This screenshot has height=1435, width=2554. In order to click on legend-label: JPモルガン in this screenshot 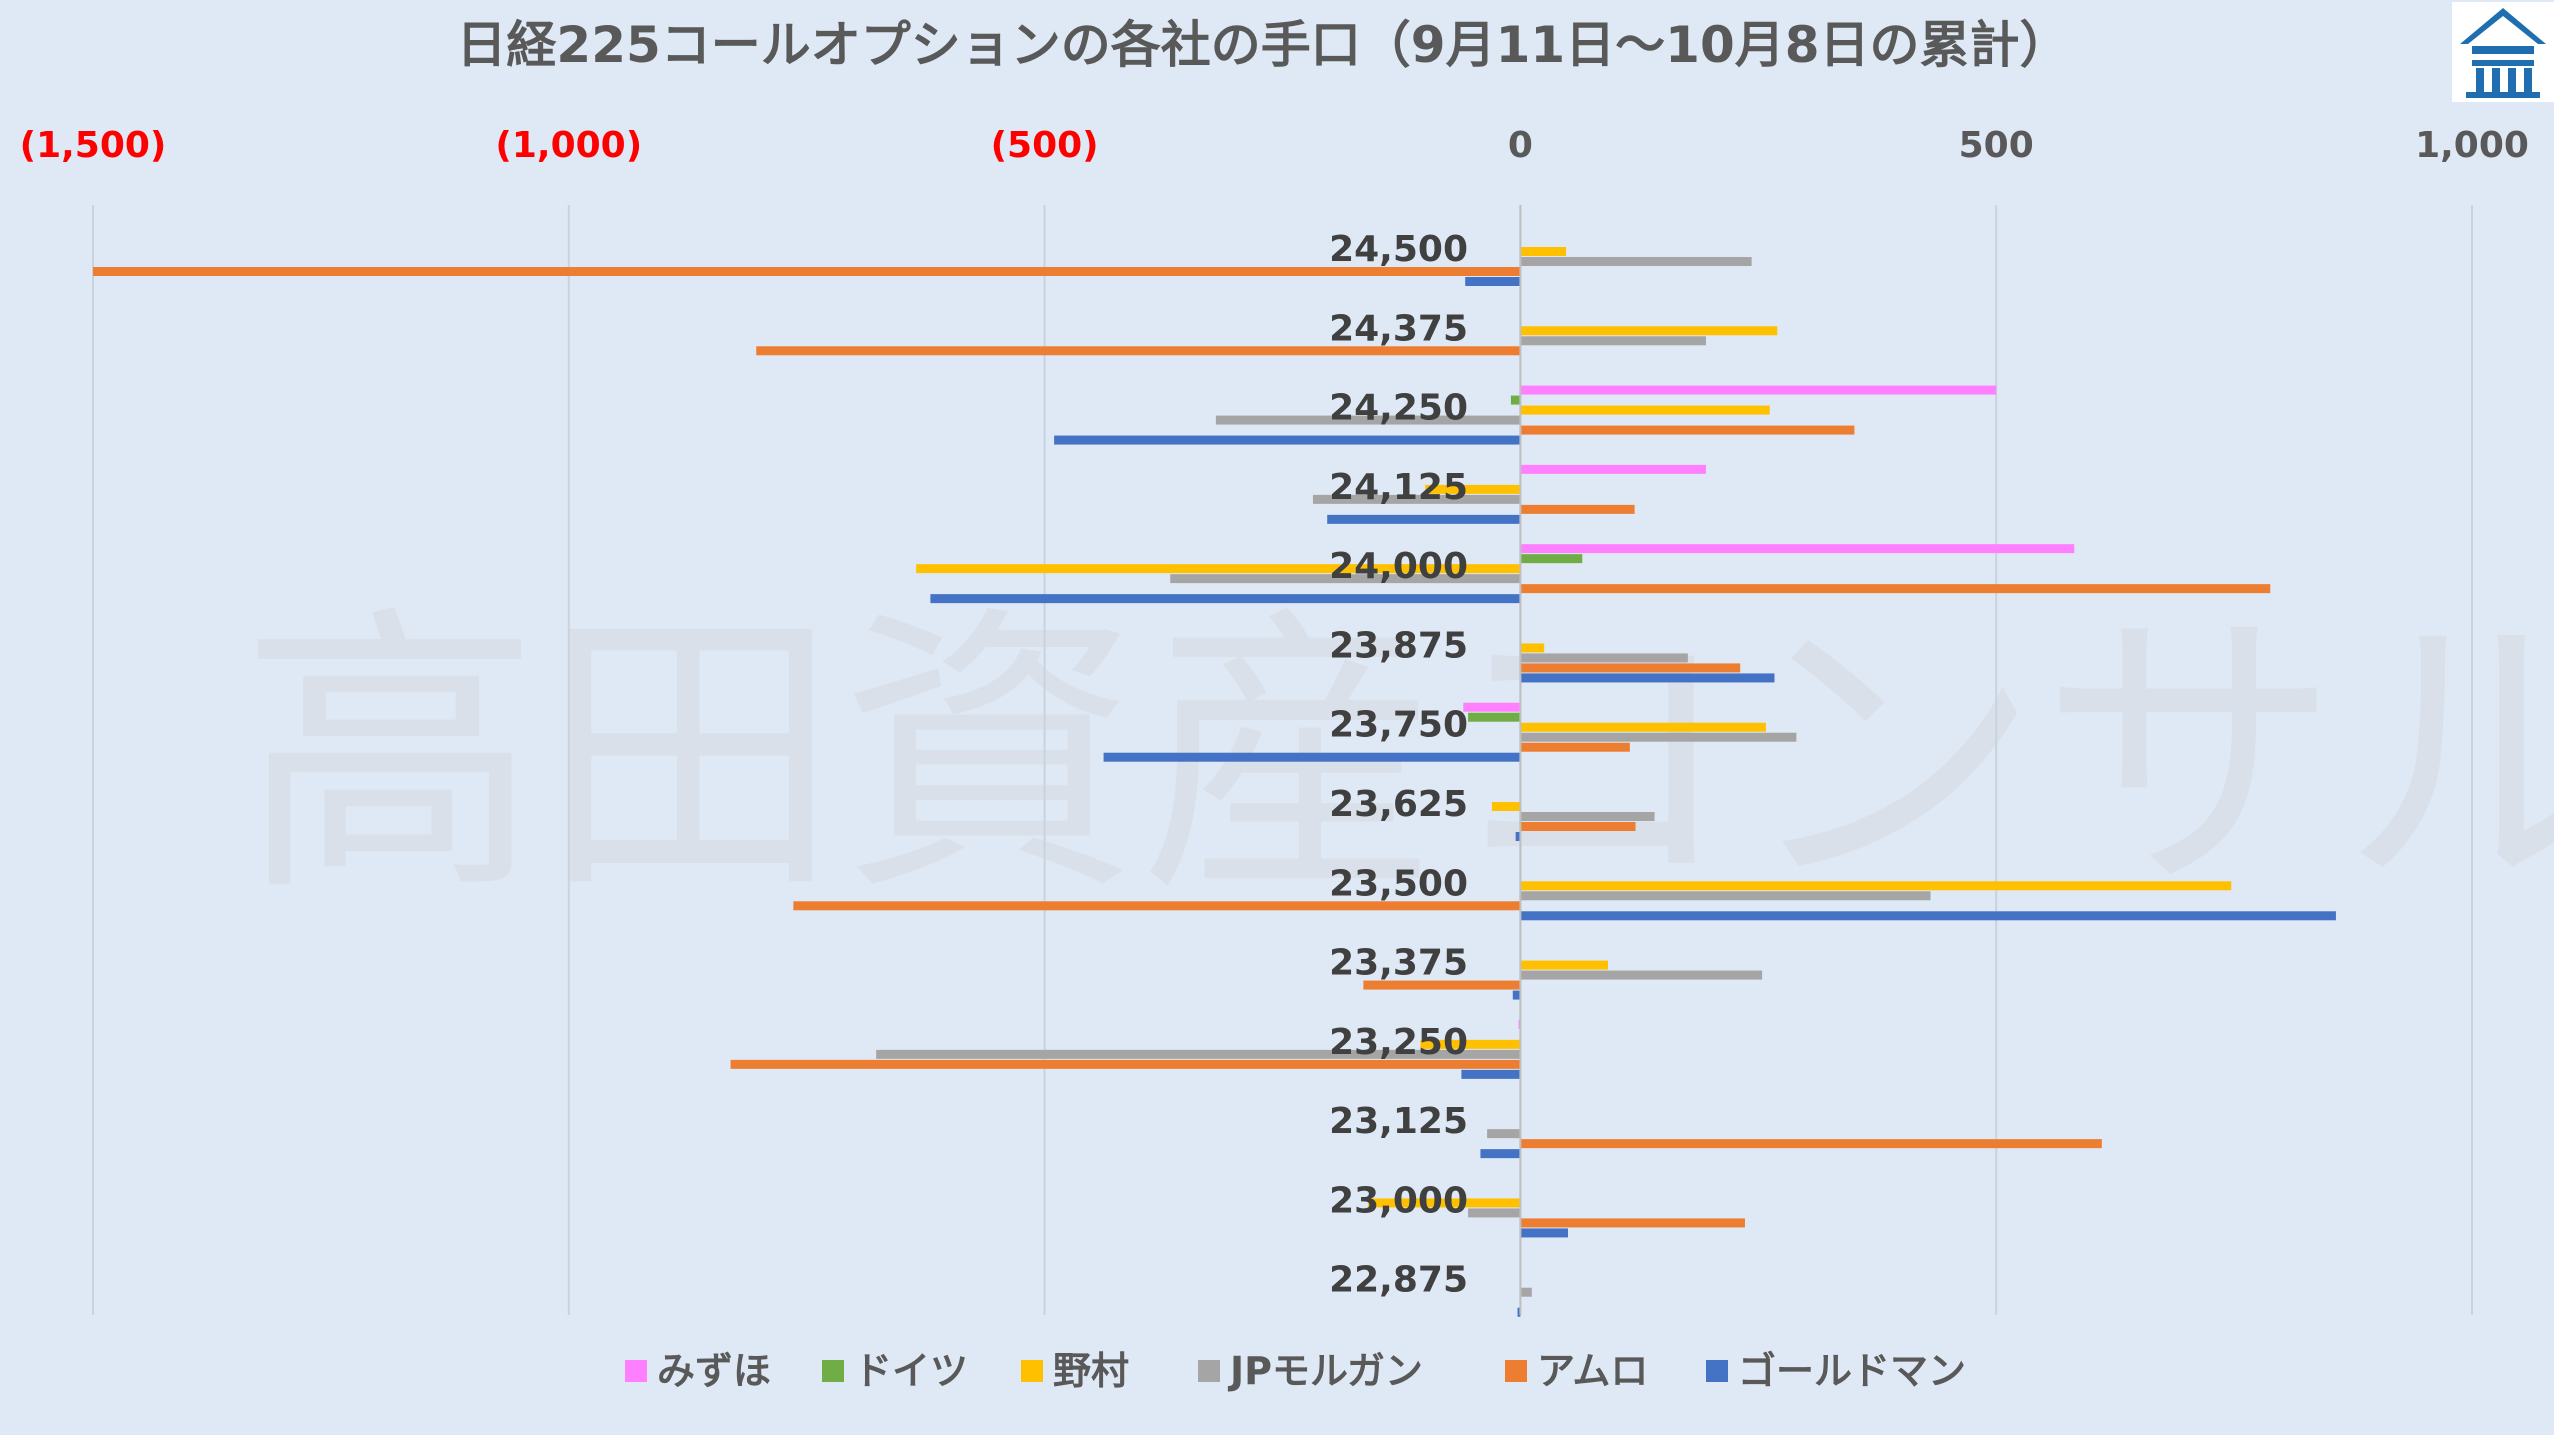, I will do `click(1325, 1371)`.